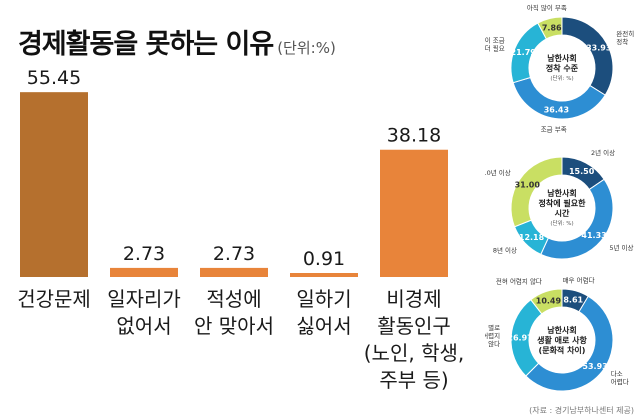 The height and width of the screenshot is (418, 640). I want to click on donut-0-value-1: 36.43, so click(556, 110).